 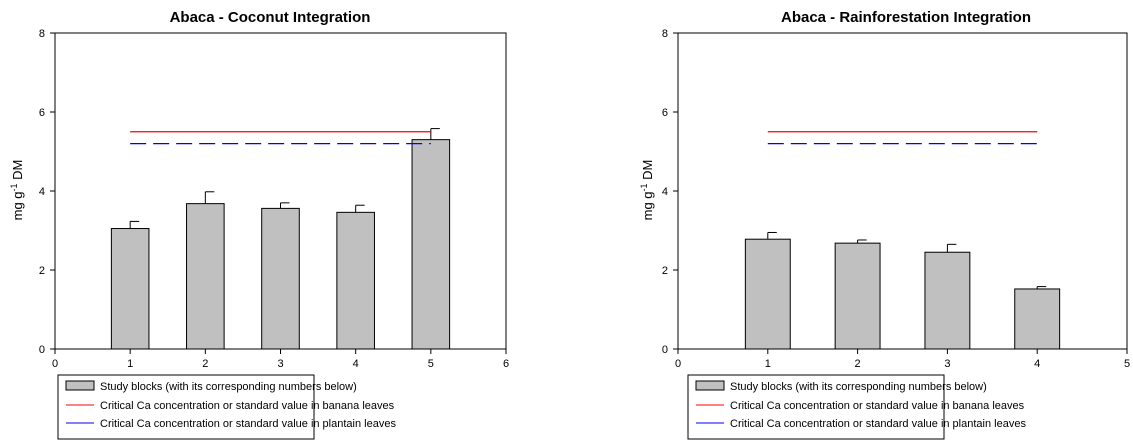 I want to click on x-tick-label: 6, so click(x=506, y=364).